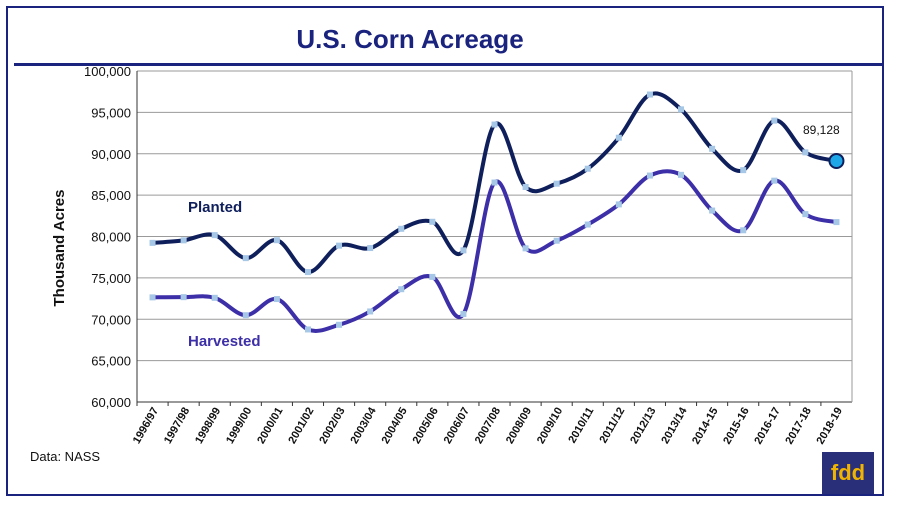 The width and height of the screenshot is (900, 506). I want to click on y-tick-label: 85,000, so click(111, 195).